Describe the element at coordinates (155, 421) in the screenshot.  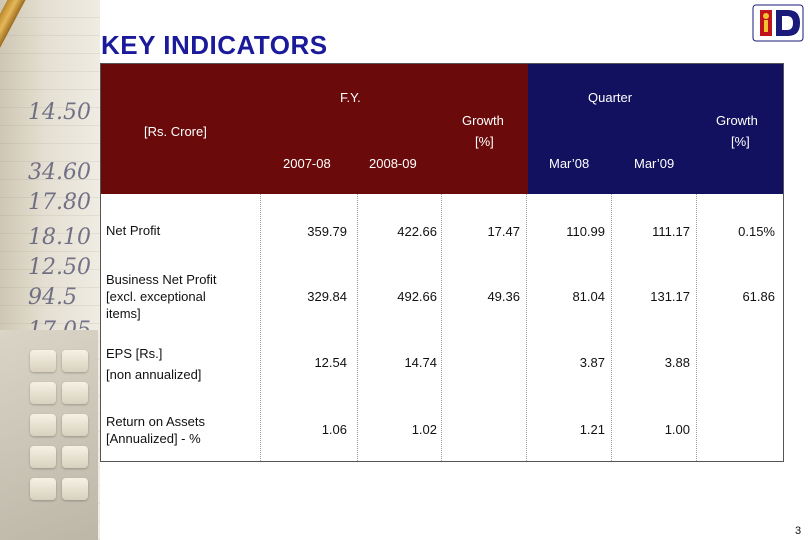
I see `row-label: Return on Assets` at that location.